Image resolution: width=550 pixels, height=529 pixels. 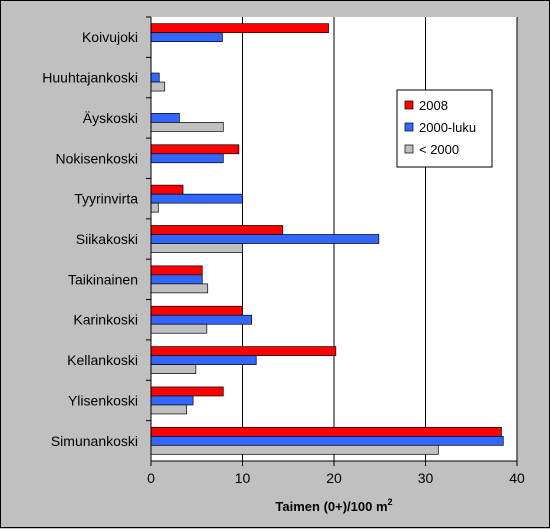 What do you see at coordinates (239, 28) in the screenshot?
I see `bar-Koivujoki-2008` at bounding box center [239, 28].